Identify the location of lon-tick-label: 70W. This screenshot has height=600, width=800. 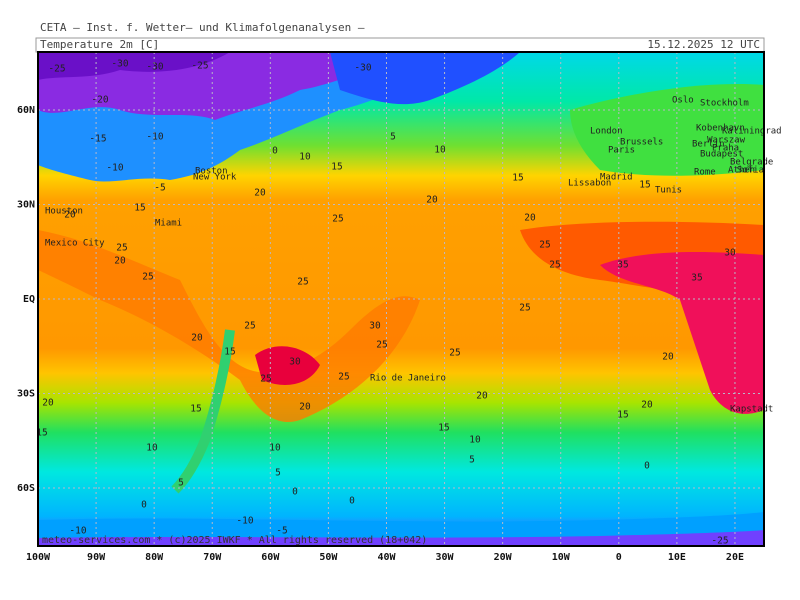
(212, 557).